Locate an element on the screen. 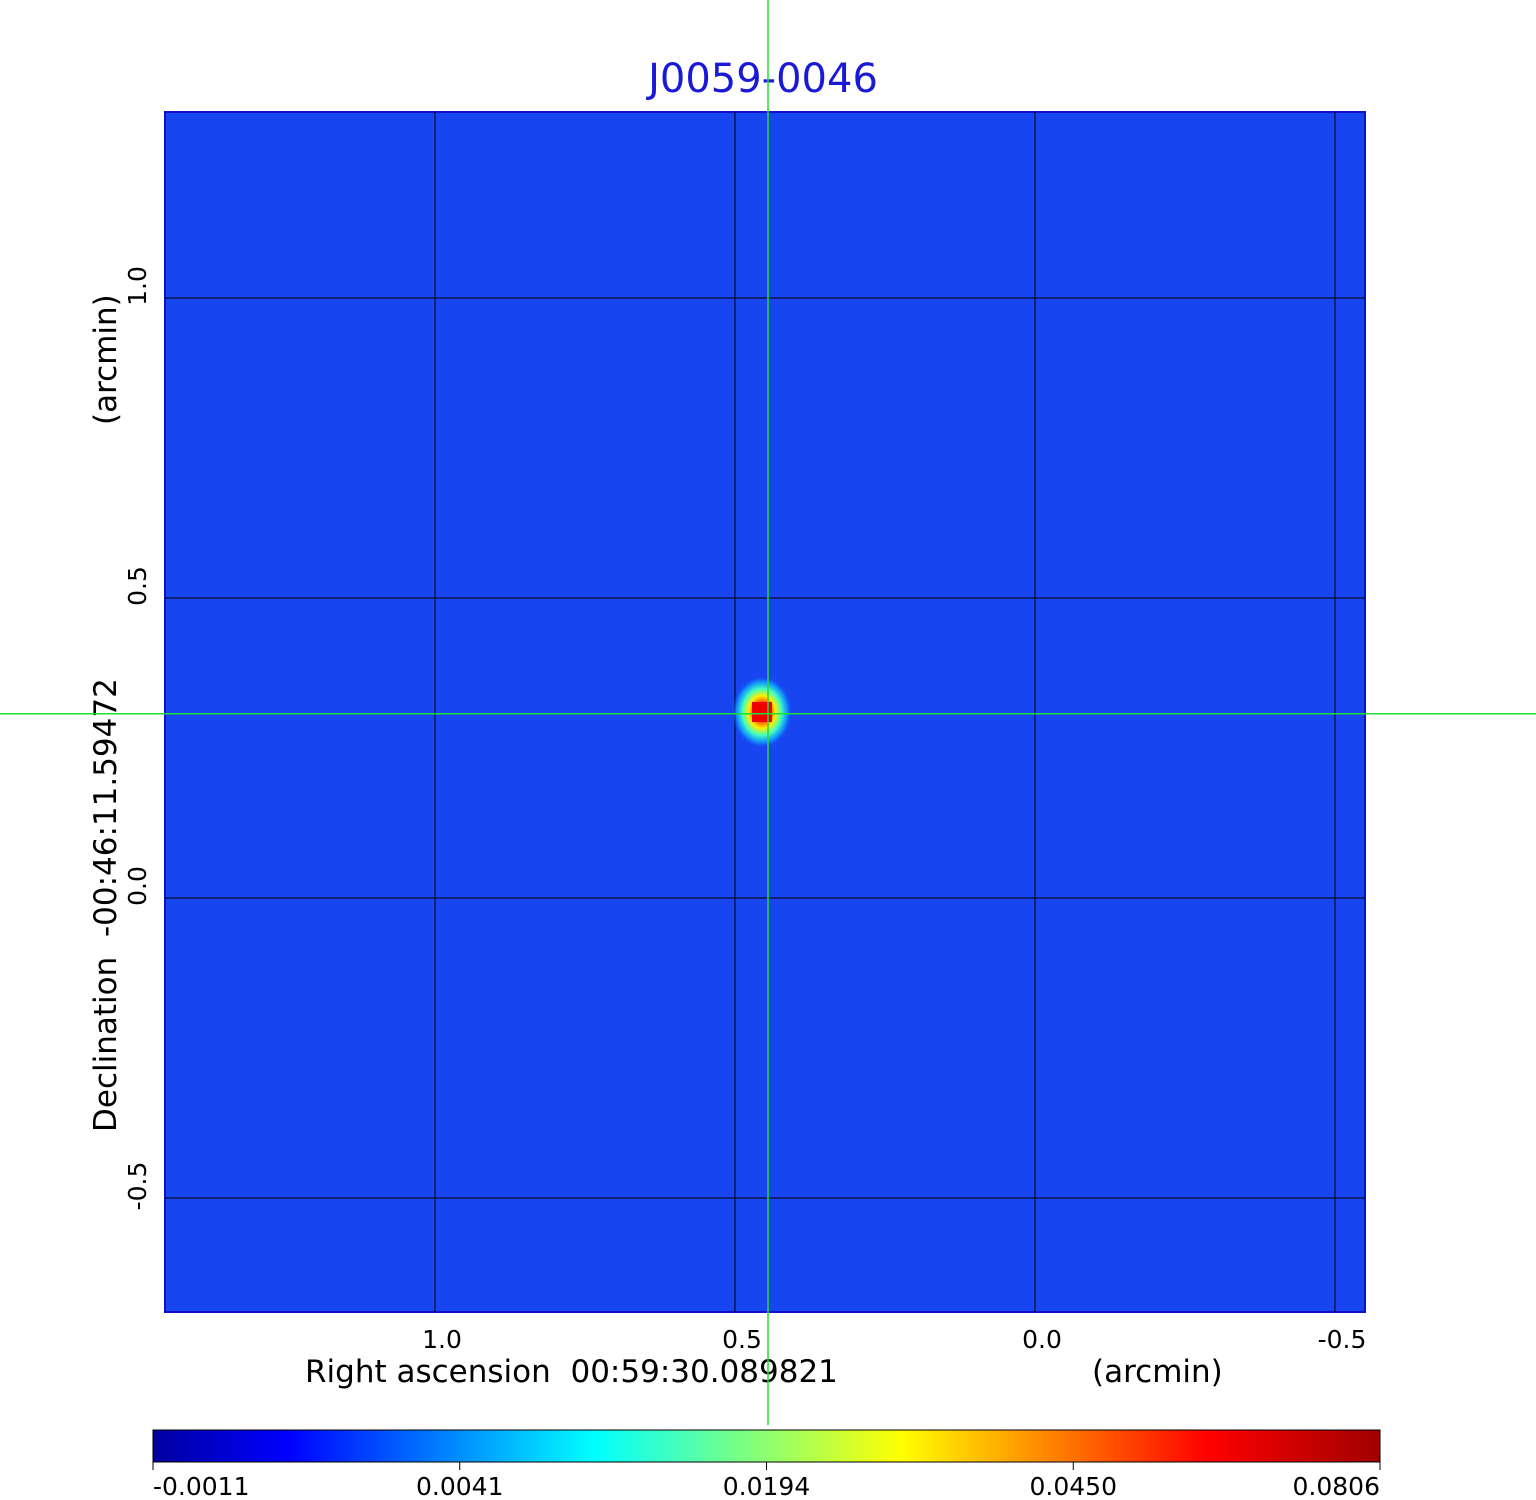 Image resolution: width=1536 pixels, height=1500 pixels. colorbar is located at coordinates (766, 1446).